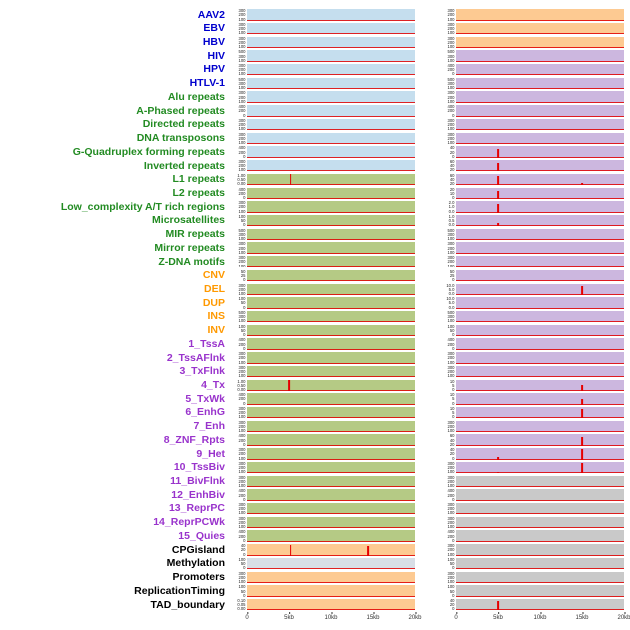 The image size is (630, 630). What do you see at coordinates (180, 138) in the screenshot?
I see `row-label: DNA transposons` at bounding box center [180, 138].